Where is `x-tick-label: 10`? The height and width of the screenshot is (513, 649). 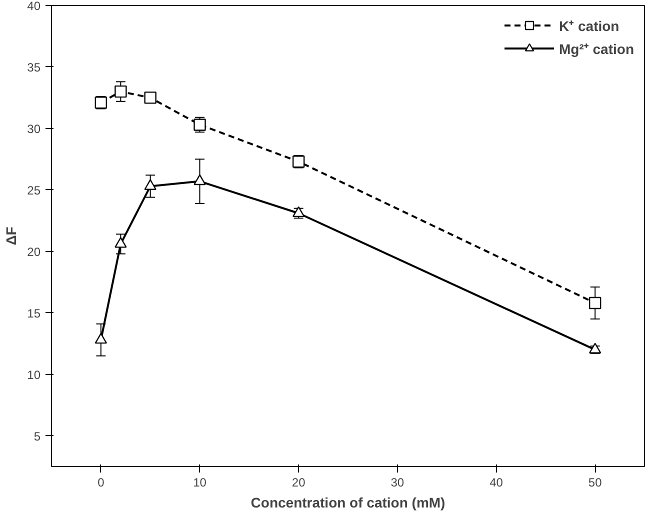
x-tick-label: 10 is located at coordinates (200, 483).